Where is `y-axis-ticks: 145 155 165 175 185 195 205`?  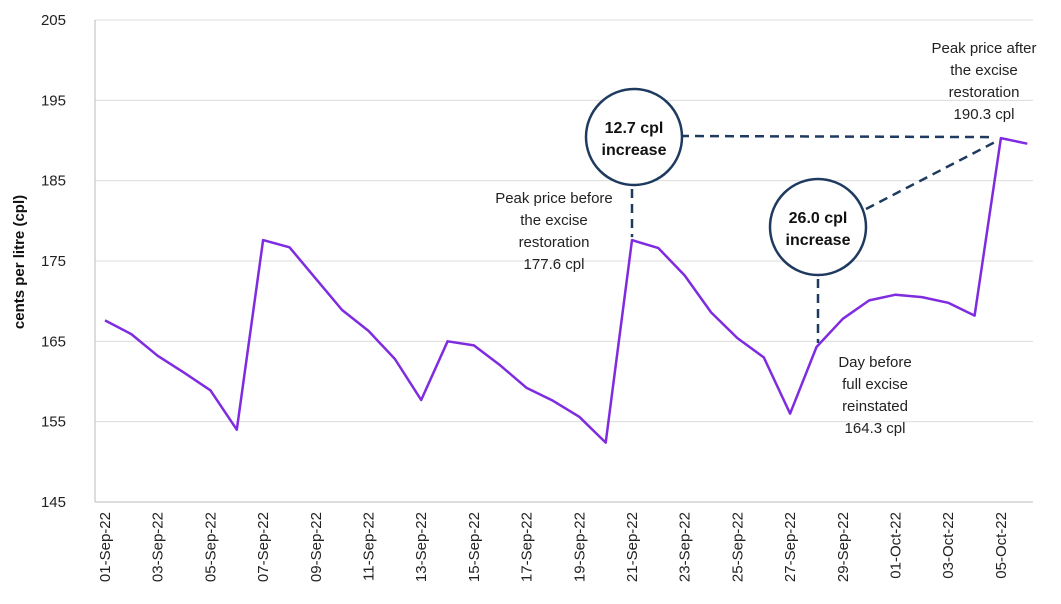
y-axis-ticks: 145 155 165 175 185 195 205 is located at coordinates (53, 261).